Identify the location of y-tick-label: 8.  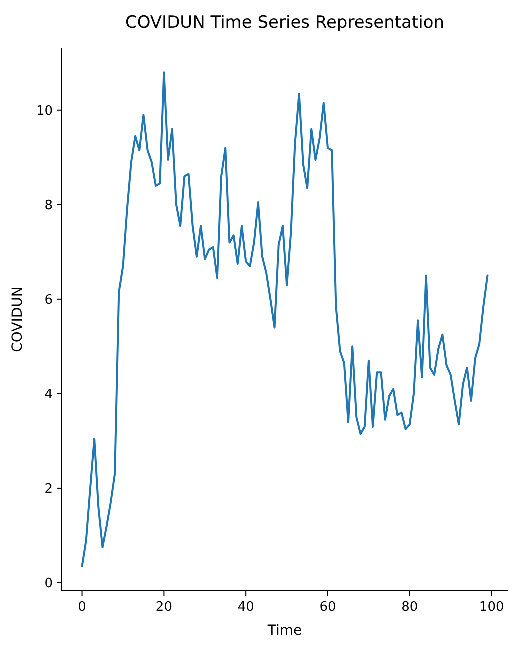
(48, 206).